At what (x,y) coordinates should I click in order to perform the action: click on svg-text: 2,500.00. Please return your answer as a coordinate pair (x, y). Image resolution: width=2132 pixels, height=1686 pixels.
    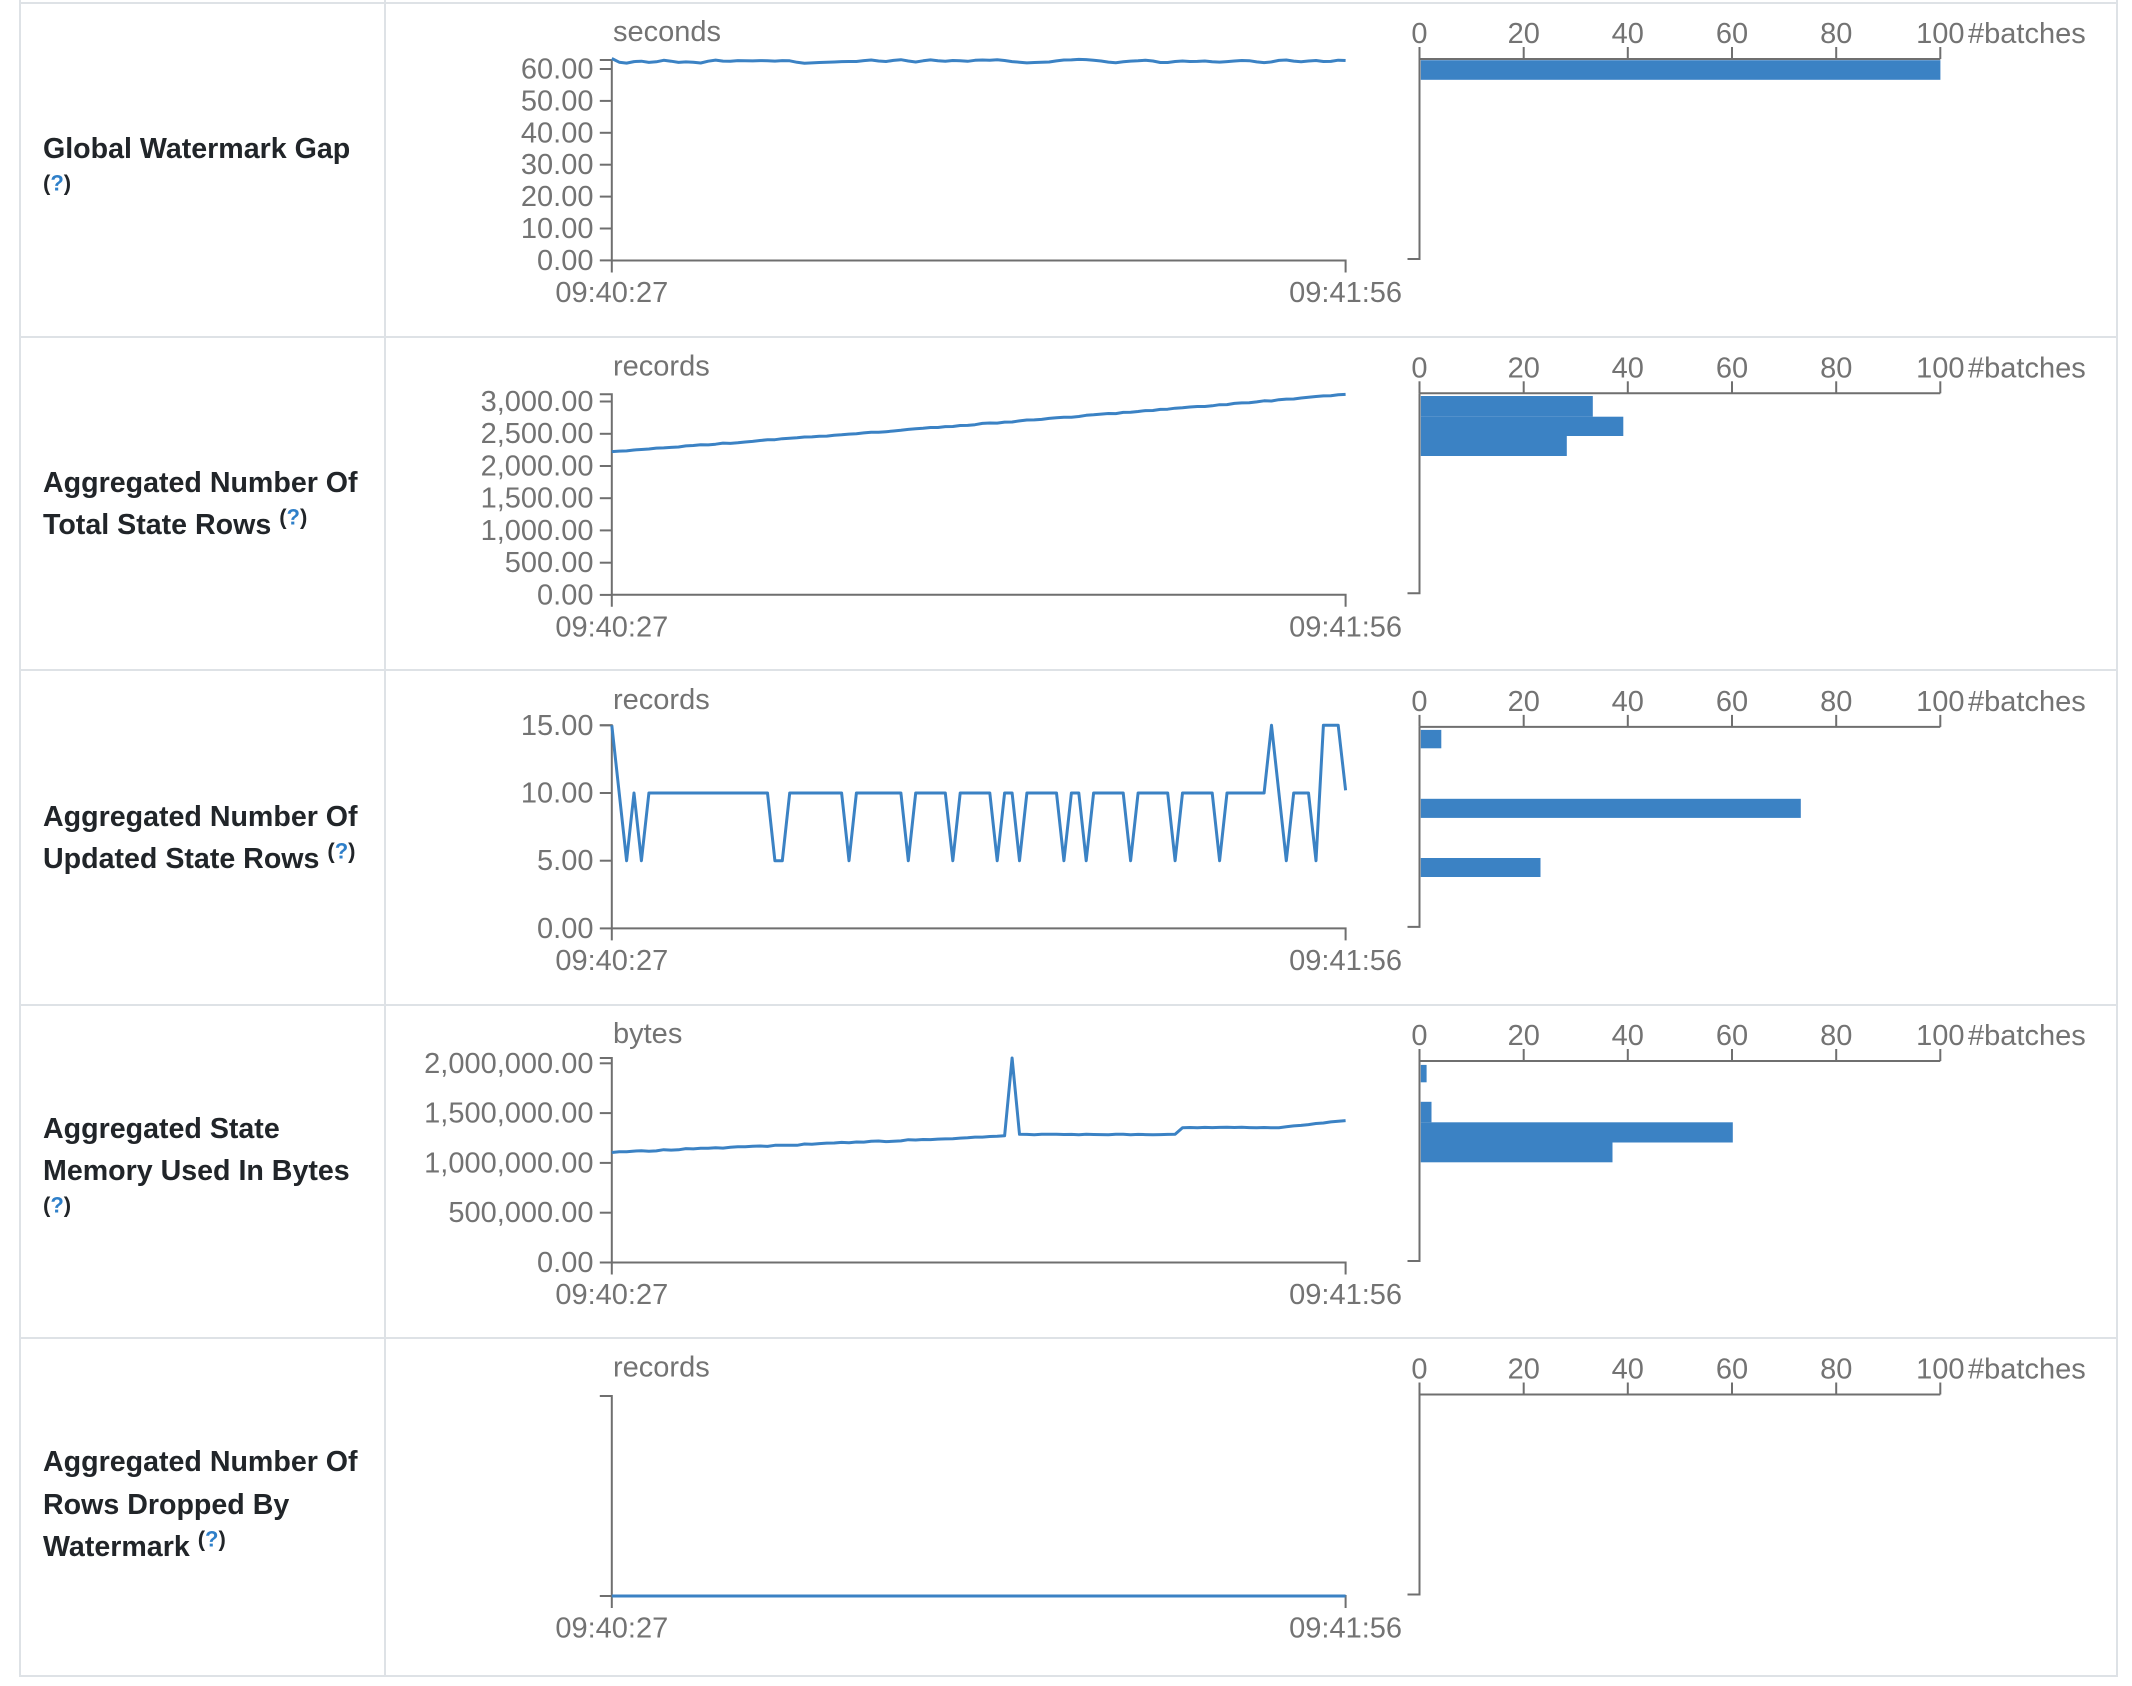
    Looking at the image, I should click on (537, 434).